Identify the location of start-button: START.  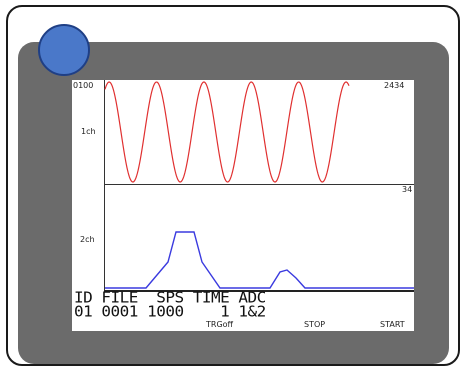
(392, 324).